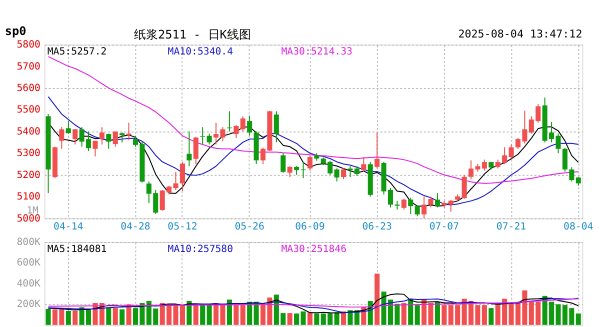 This screenshot has height=327, width=600. Describe the element at coordinates (28, 110) in the screenshot. I see `y-tick-label: 5500` at that location.